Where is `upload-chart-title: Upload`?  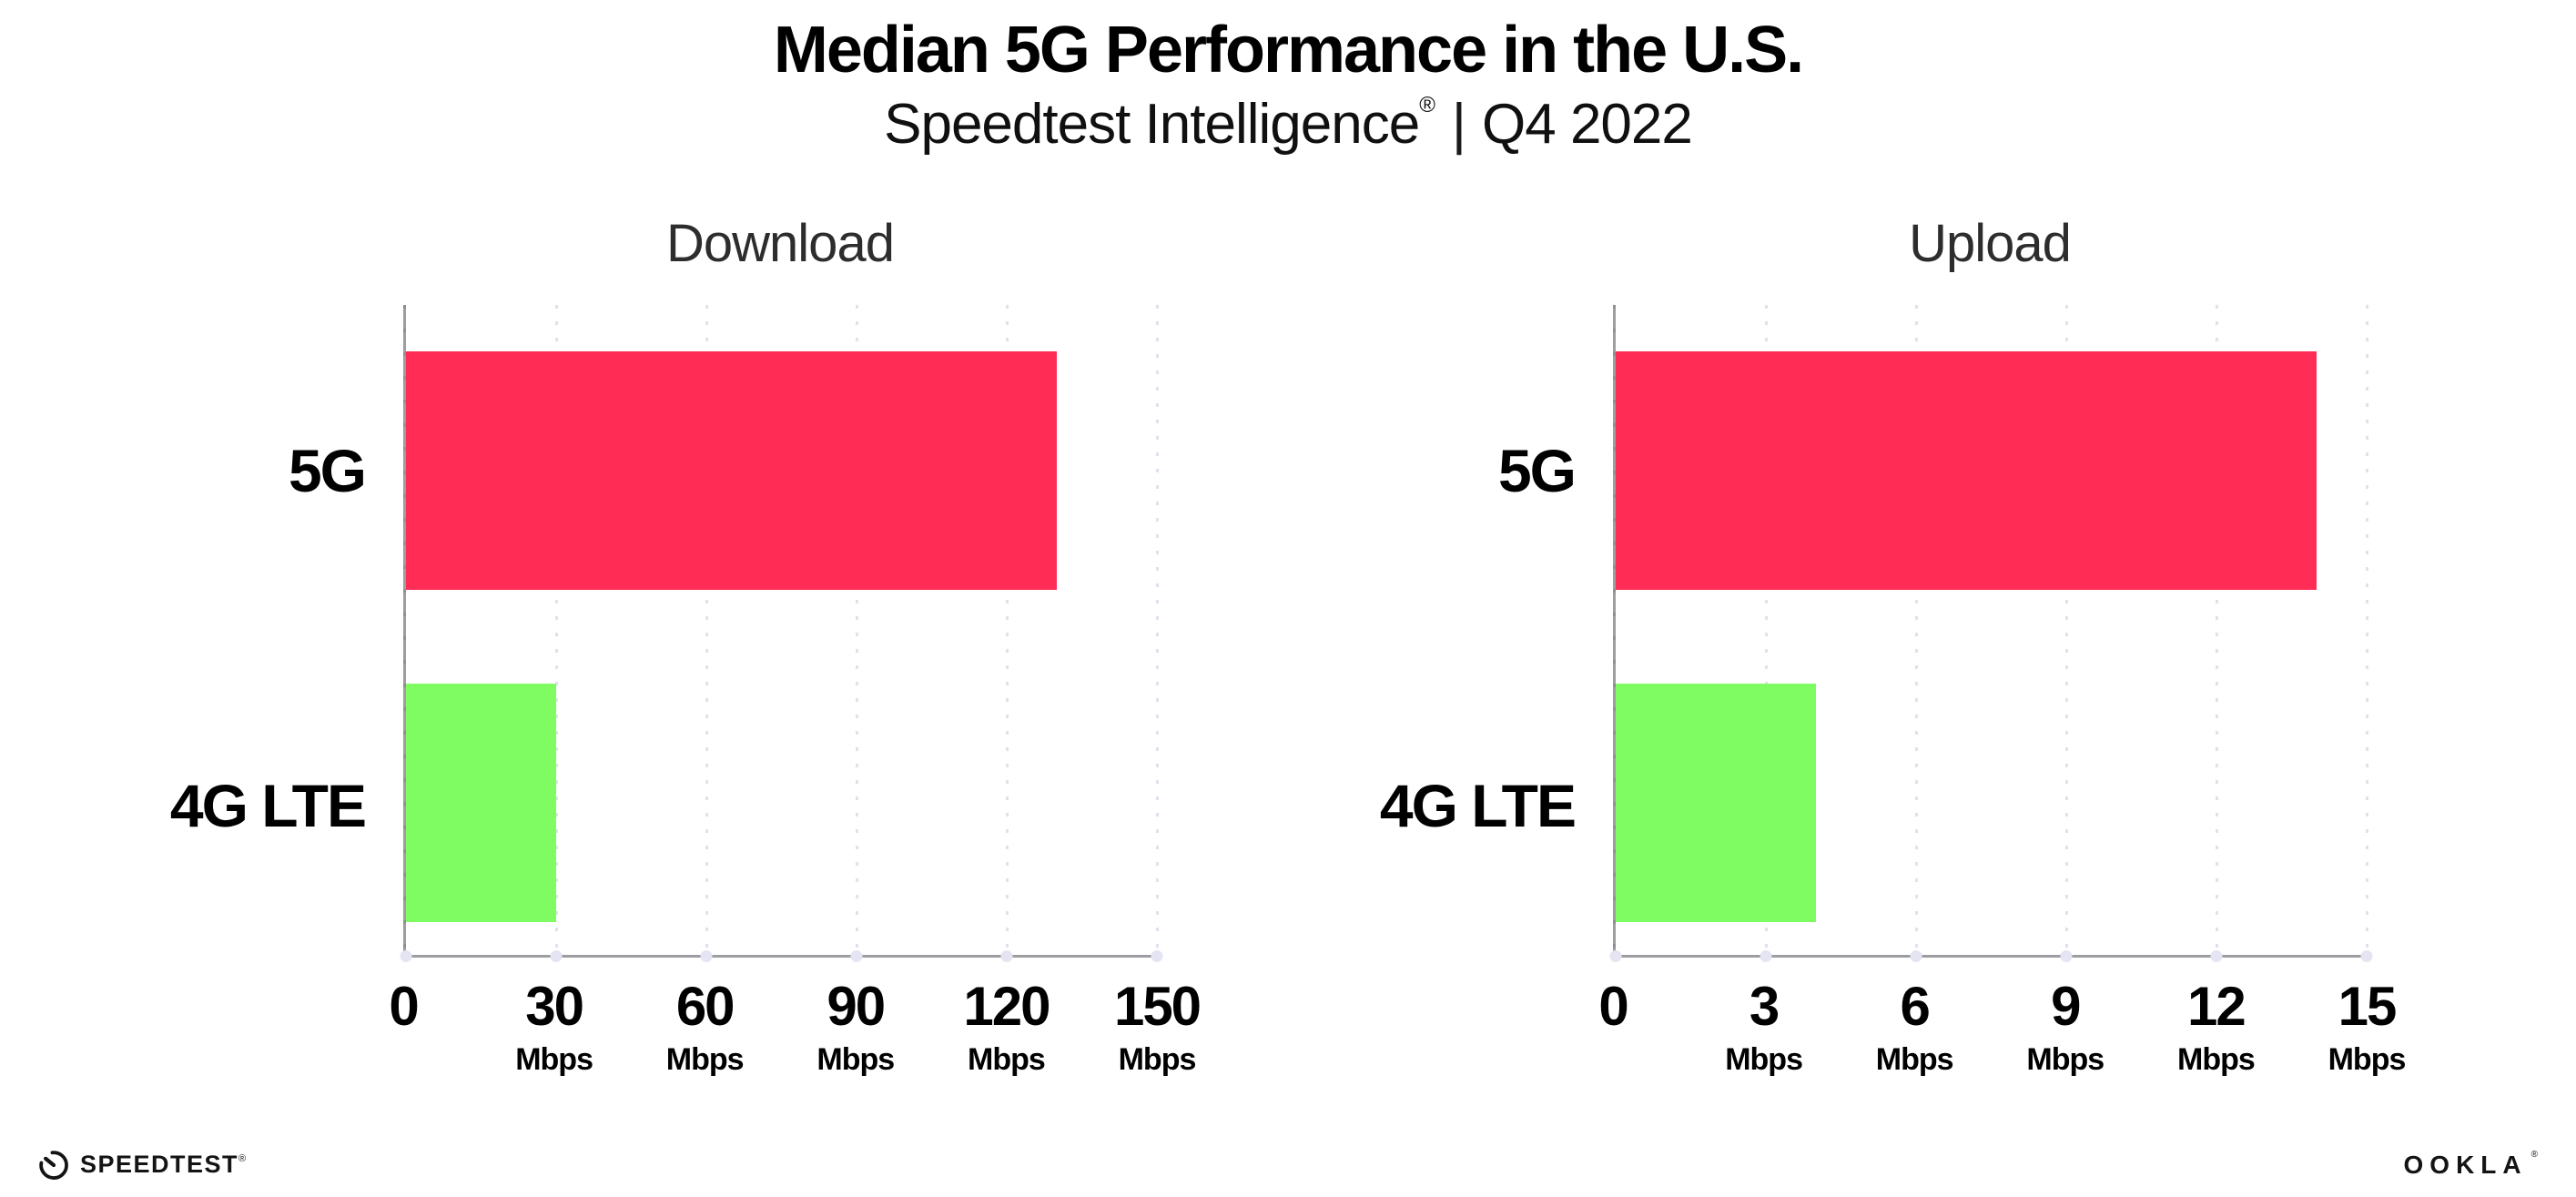 upload-chart-title: Upload is located at coordinates (1991, 244).